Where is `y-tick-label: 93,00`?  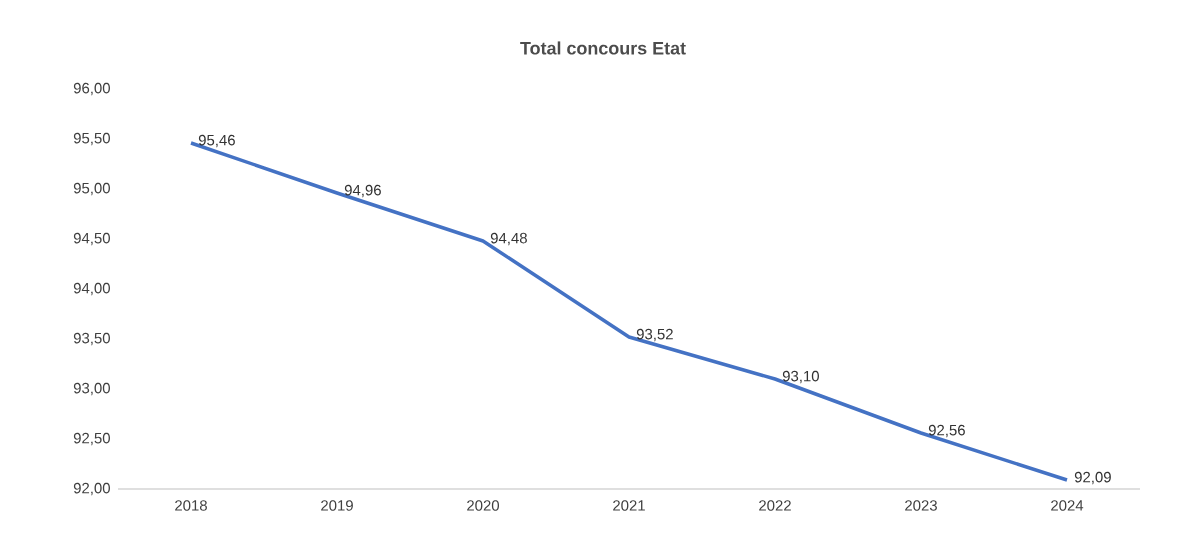 y-tick-label: 93,00 is located at coordinates (91, 389).